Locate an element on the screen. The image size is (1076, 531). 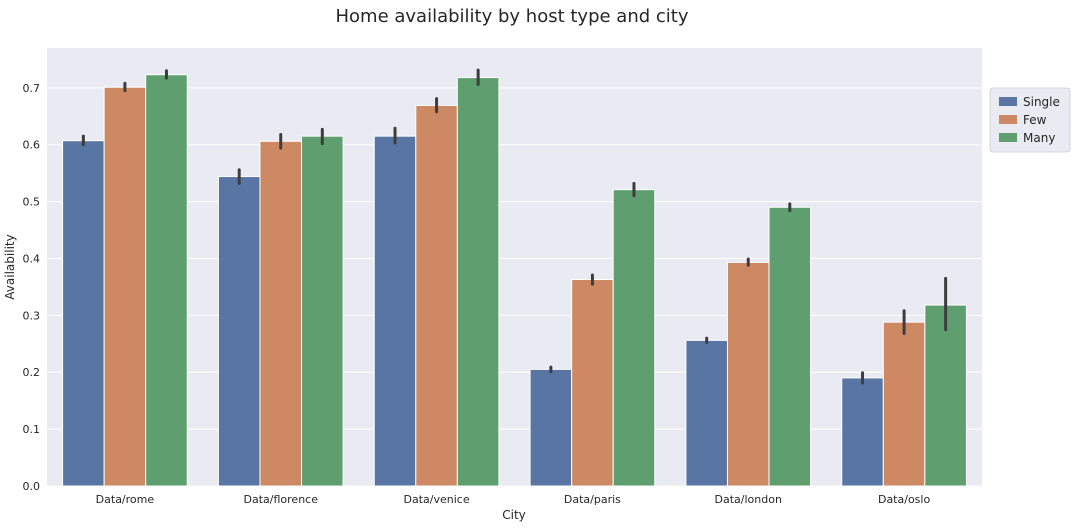
legend-swatch-many is located at coordinates (1008, 137).